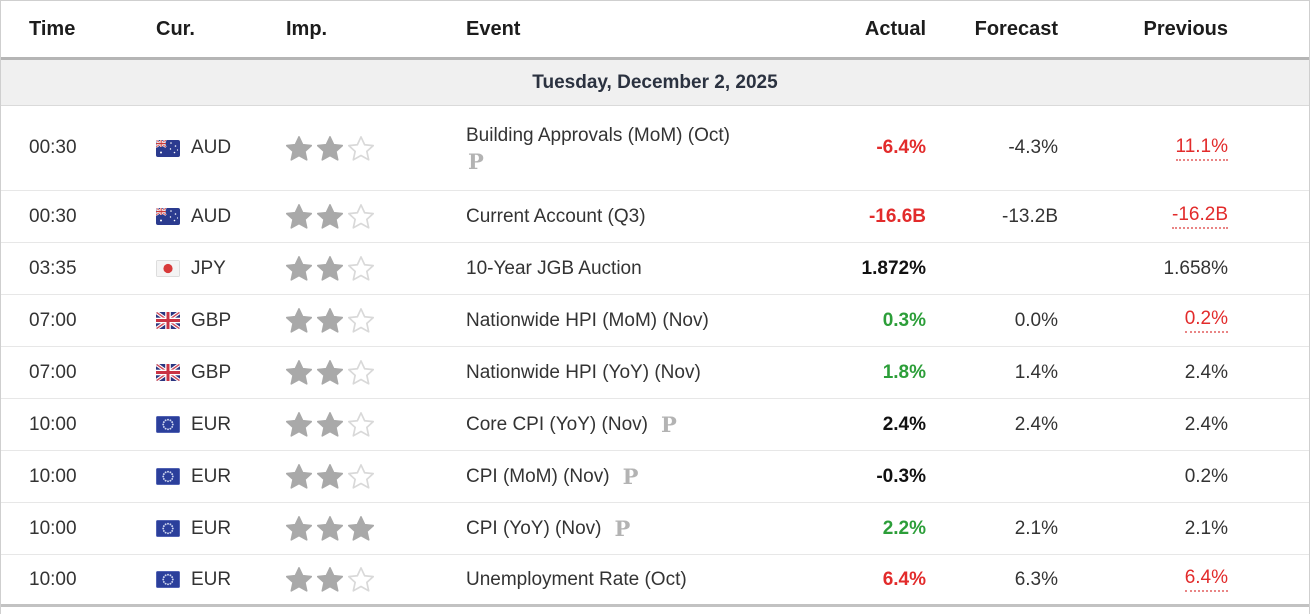 The image size is (1310, 614). I want to click on currency-code: JPY, so click(208, 268).